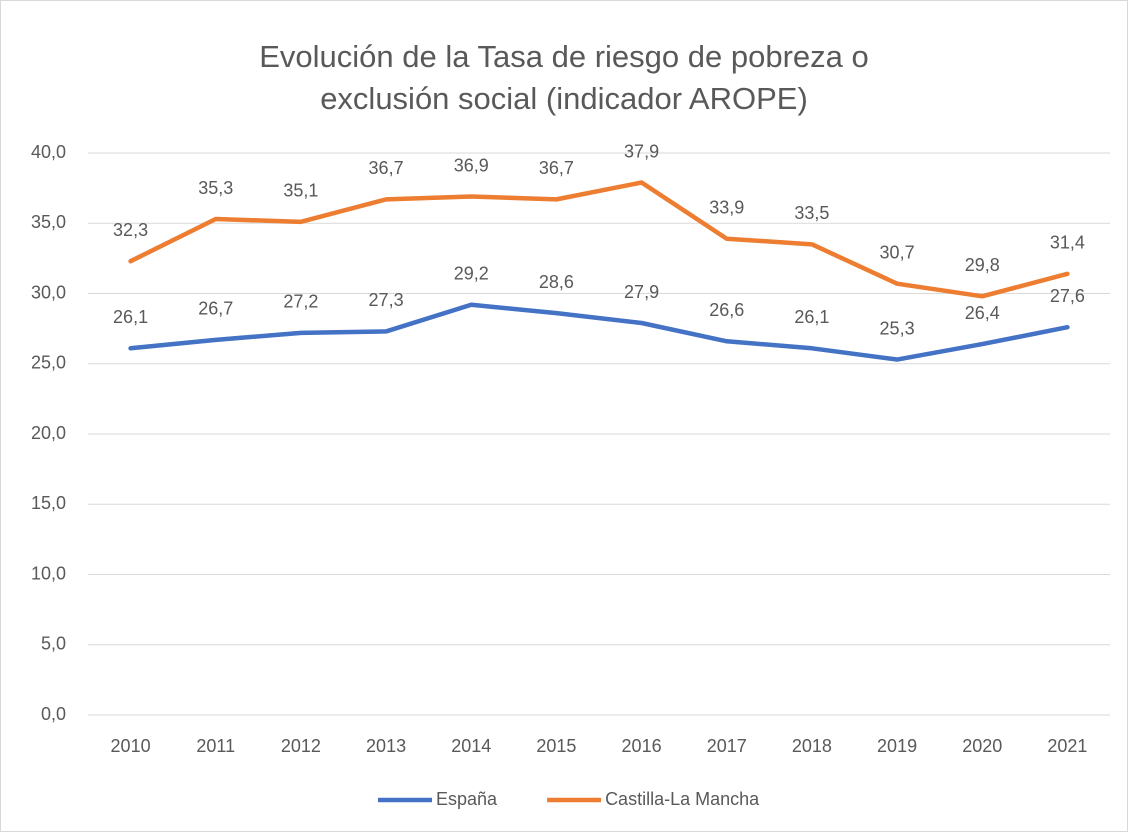 Image resolution: width=1128 pixels, height=832 pixels. I want to click on data-label: 36,9, so click(471, 165).